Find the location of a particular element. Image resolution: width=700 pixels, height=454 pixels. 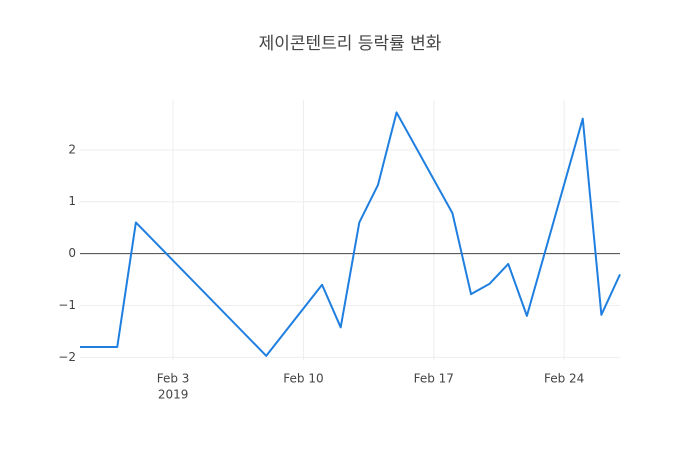

y-tick-label: 1 is located at coordinates (72, 201).